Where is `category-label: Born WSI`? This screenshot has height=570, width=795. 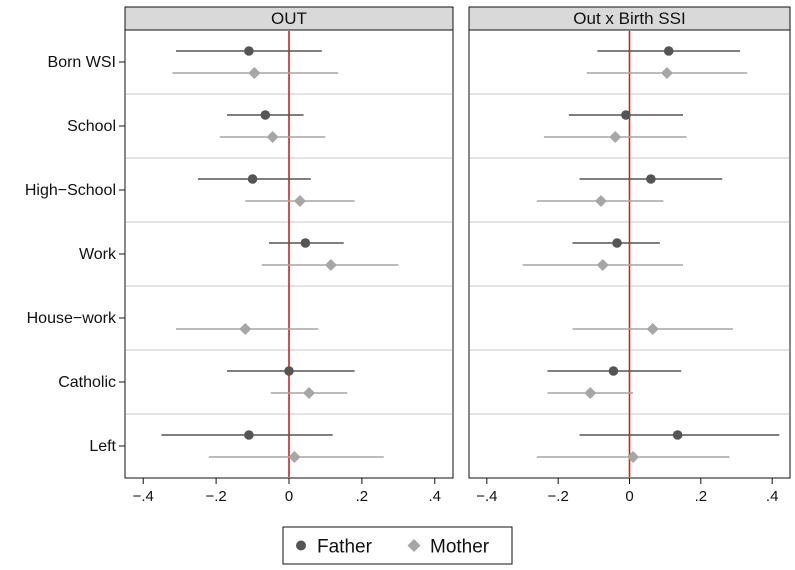
category-label: Born WSI is located at coordinates (82, 62).